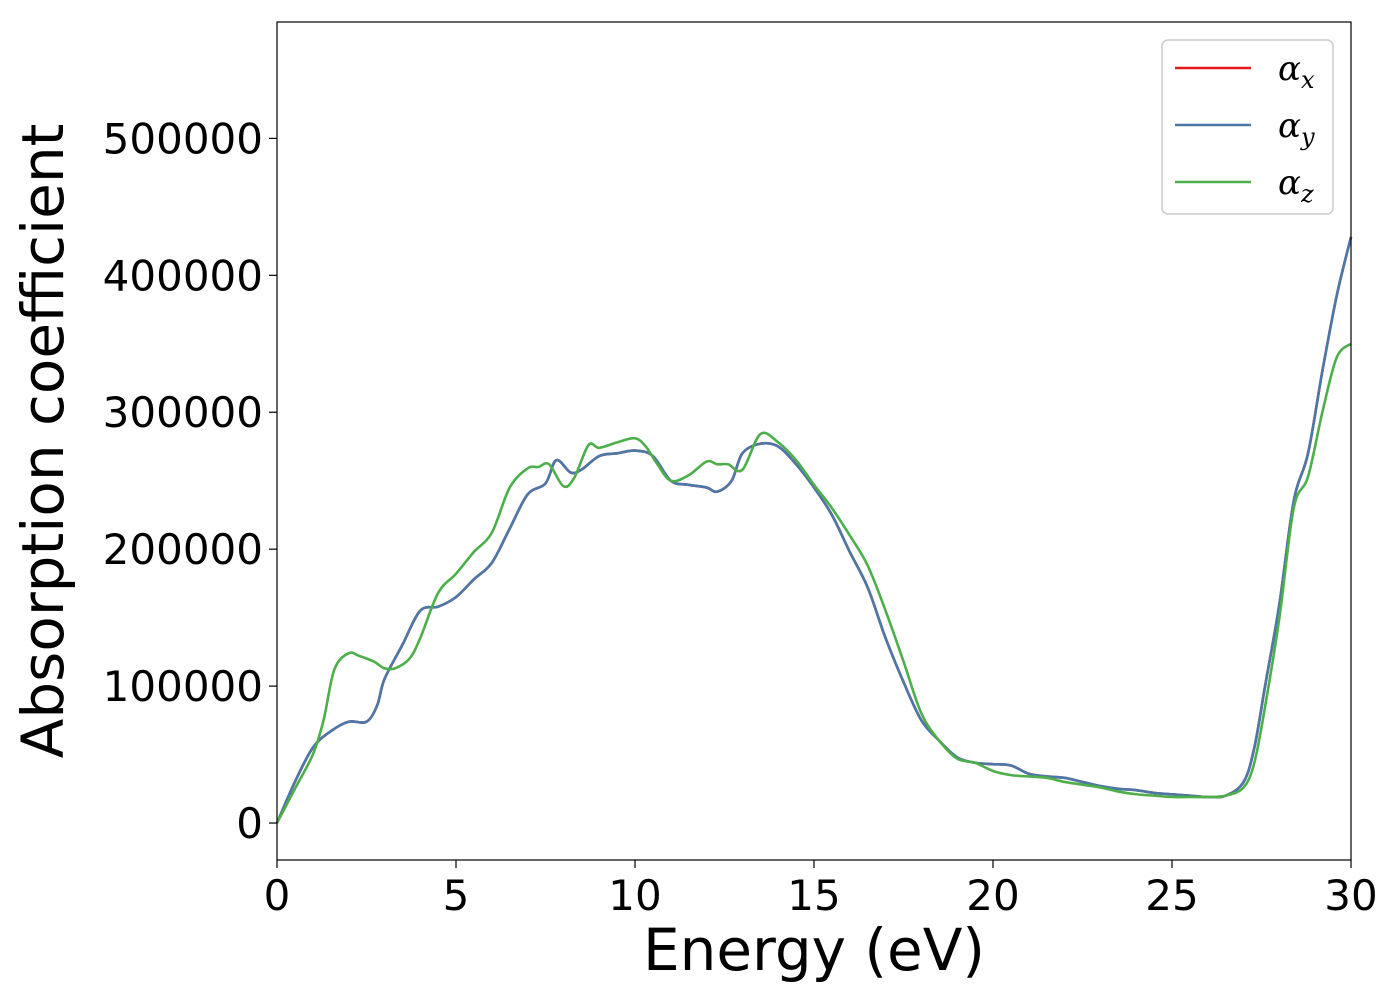 This screenshot has width=1400, height=1000. I want to click on x-tick-label: 20, so click(992, 895).